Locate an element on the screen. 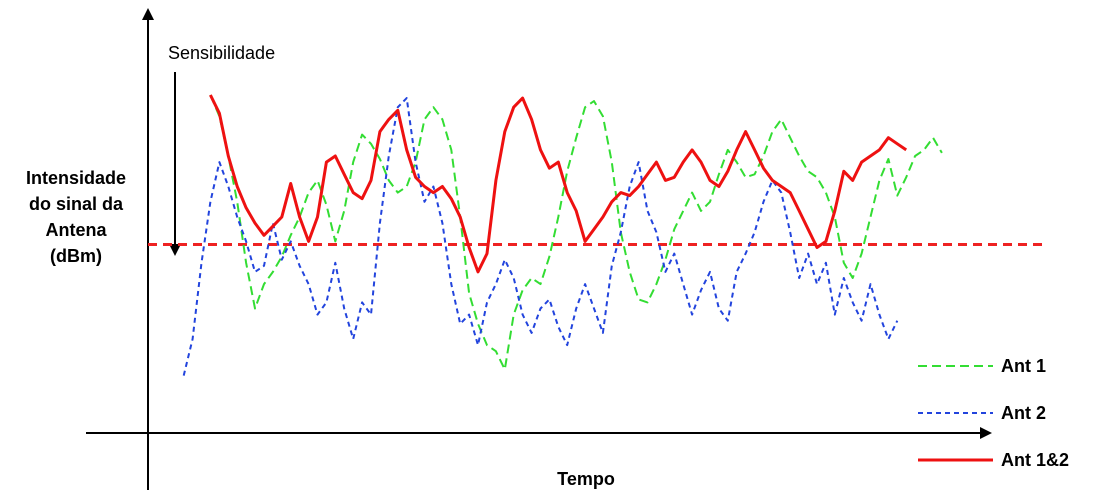  y-axis-label-line-3: Antena is located at coordinates (76, 230).